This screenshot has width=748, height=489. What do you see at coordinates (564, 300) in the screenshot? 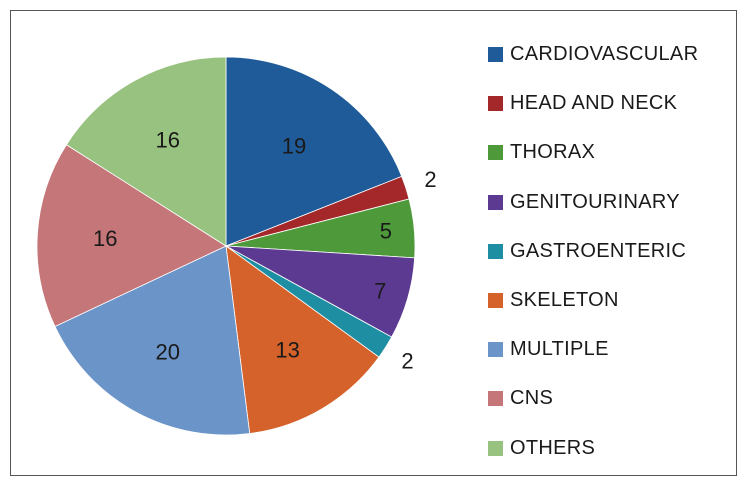
I see `legend-label: SKELETON` at bounding box center [564, 300].